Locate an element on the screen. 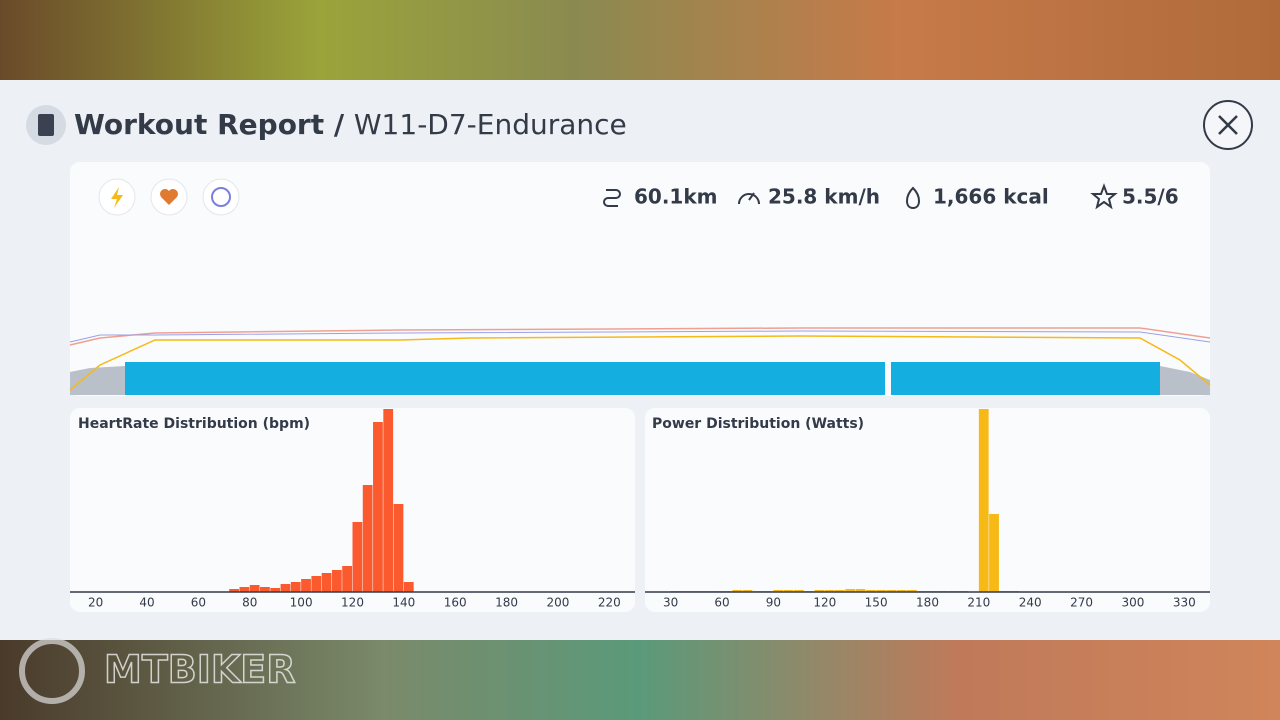 This screenshot has height=720, width=1280. x-tick-label: 90 is located at coordinates (773, 603).